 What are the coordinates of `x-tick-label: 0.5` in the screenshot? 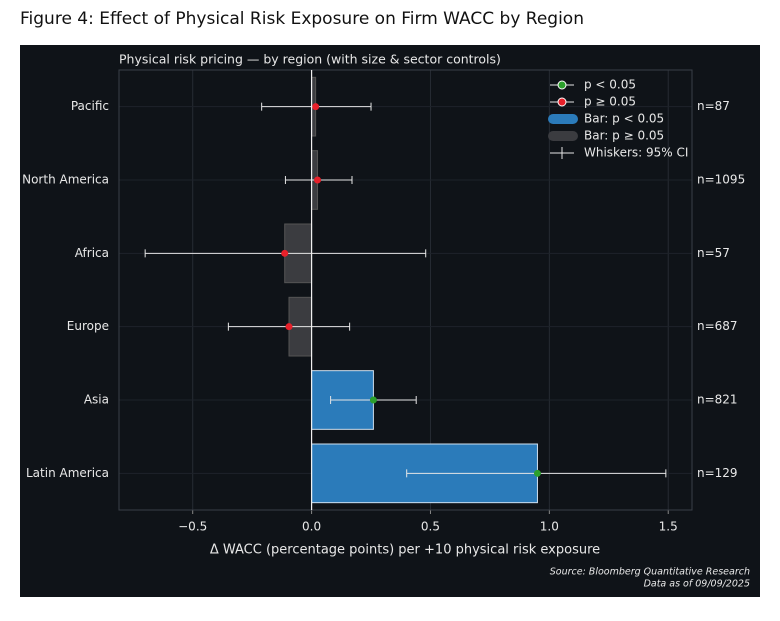 It's located at (430, 527).